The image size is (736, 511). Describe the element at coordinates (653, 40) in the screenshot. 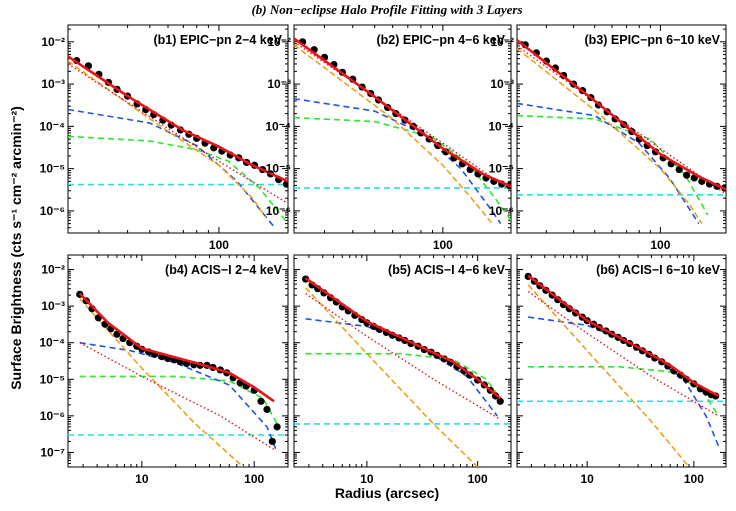

I see `panel-label: (b3) EPIC−pn 6−10 keV` at that location.